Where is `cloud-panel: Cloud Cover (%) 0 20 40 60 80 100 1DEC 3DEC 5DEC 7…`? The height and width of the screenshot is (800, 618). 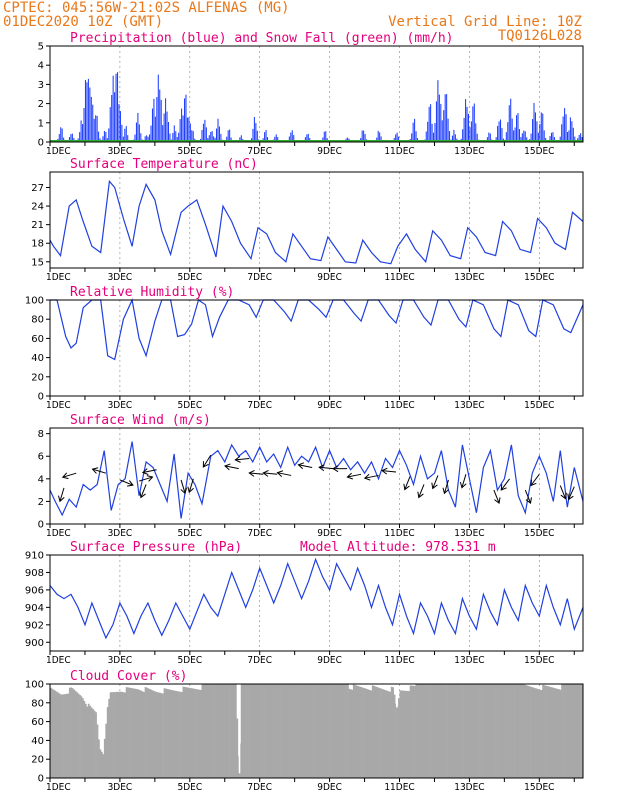 cloud-panel: Cloud Cover (%) 0 20 40 60 80 100 1DEC 3DEC 5DEC 7… is located at coordinates (304, 731).